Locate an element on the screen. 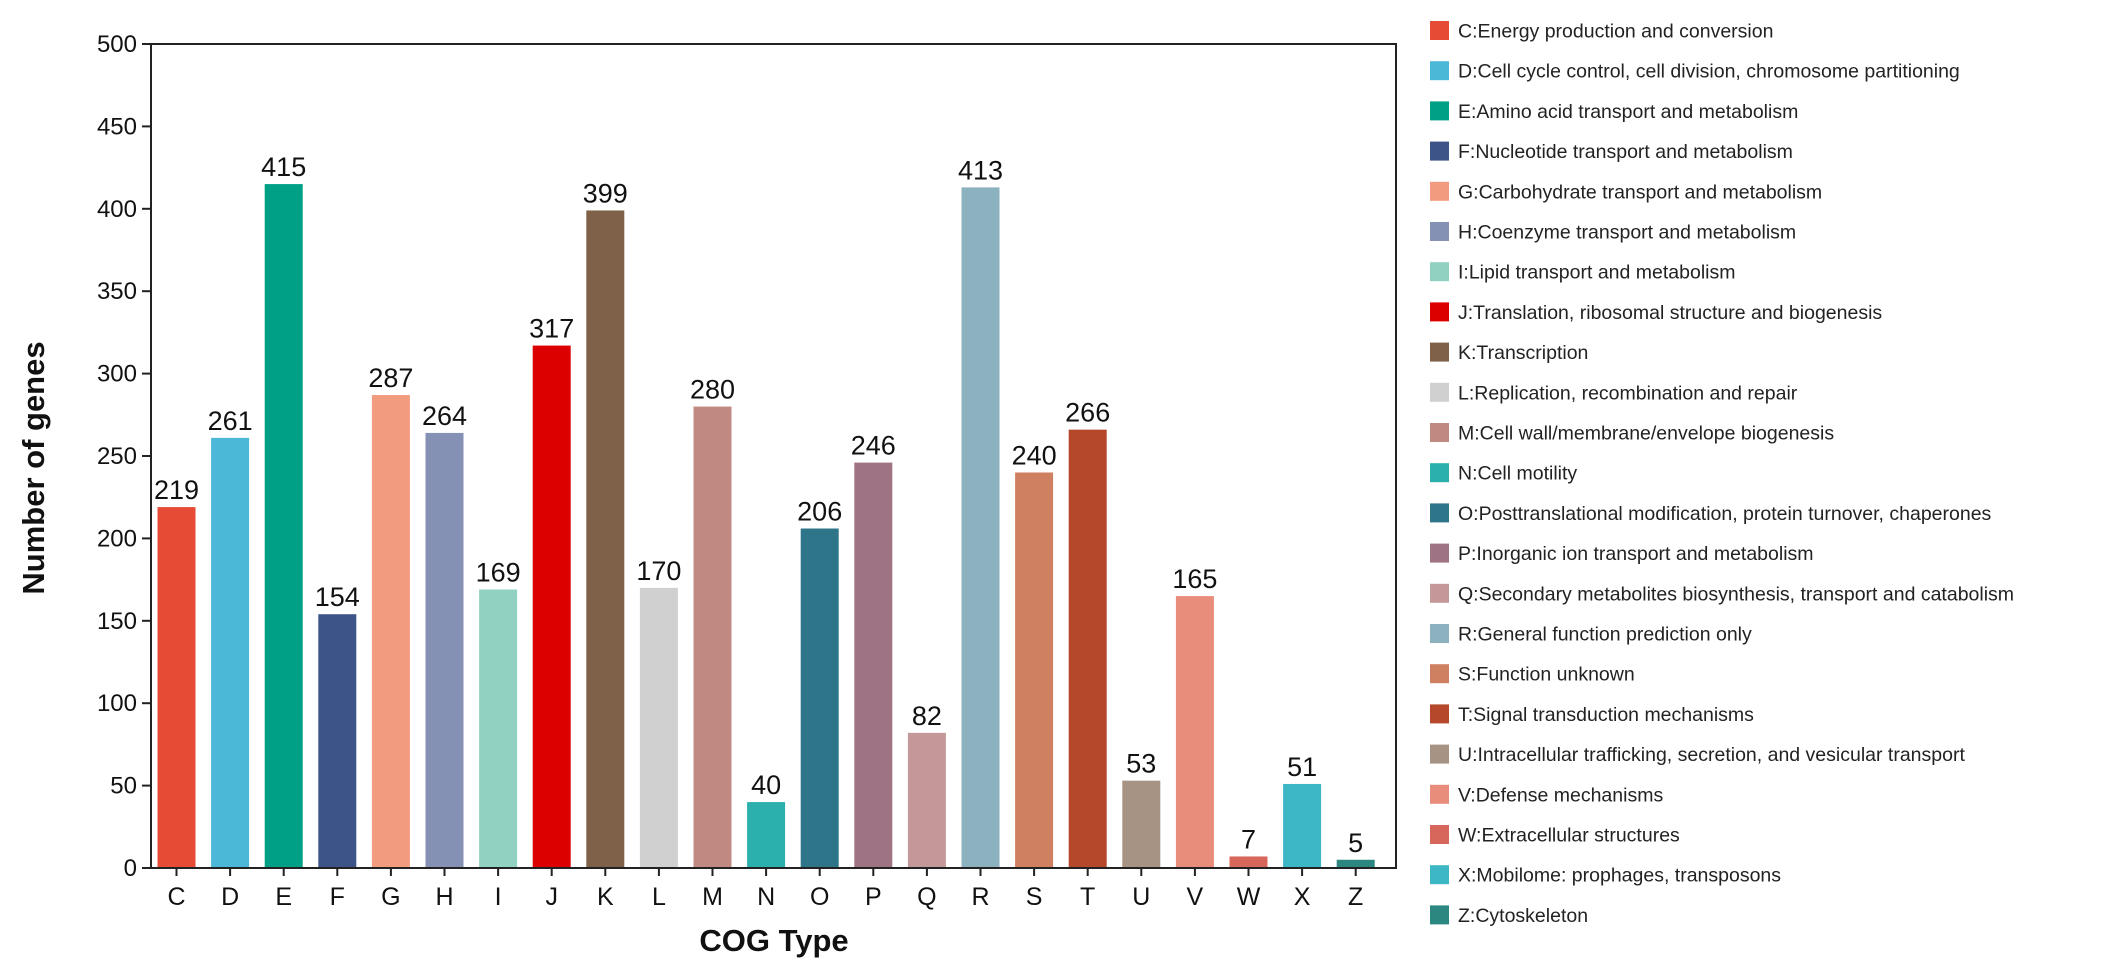 The image size is (2111, 976). data-label-R: 413 is located at coordinates (980, 170).